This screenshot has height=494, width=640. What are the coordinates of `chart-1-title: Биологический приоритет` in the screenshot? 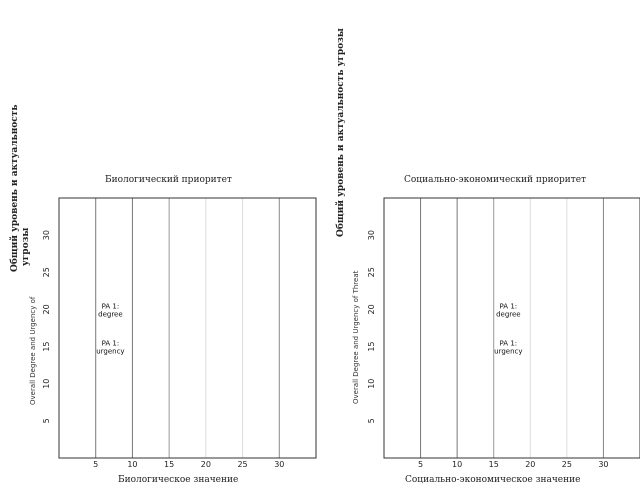 It's located at (168, 180).